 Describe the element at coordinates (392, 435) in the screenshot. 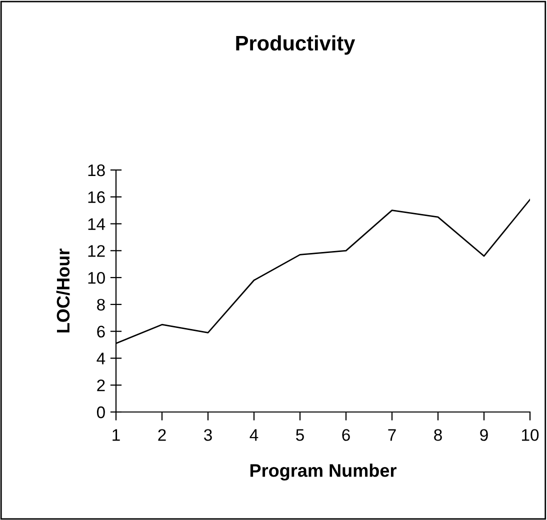

I see `x-tick-label: 7` at that location.